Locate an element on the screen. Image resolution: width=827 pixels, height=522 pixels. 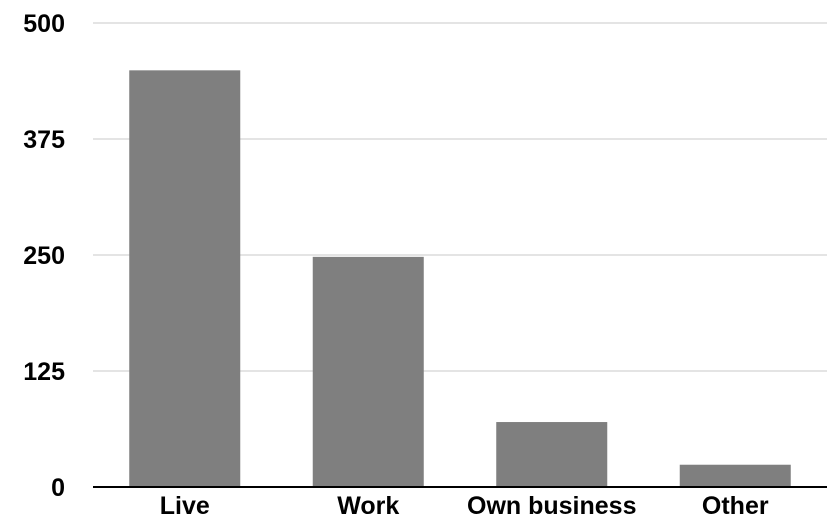
x-tick-label: Other is located at coordinates (735, 504).